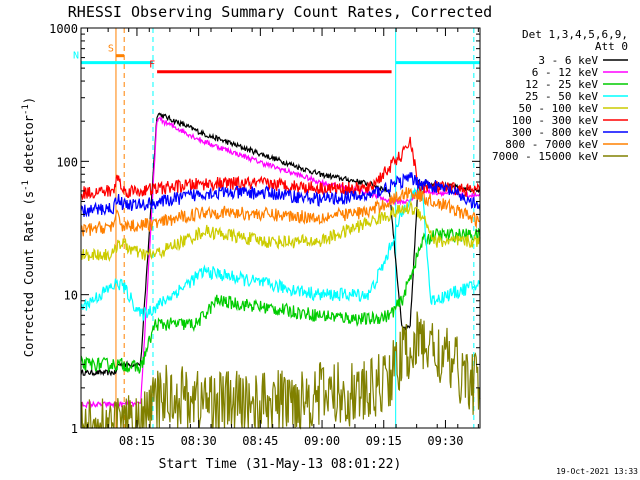 The image size is (640, 480). Describe the element at coordinates (545, 156) in the screenshot. I see `legend-label: 7000 - 15000 keV` at that location.